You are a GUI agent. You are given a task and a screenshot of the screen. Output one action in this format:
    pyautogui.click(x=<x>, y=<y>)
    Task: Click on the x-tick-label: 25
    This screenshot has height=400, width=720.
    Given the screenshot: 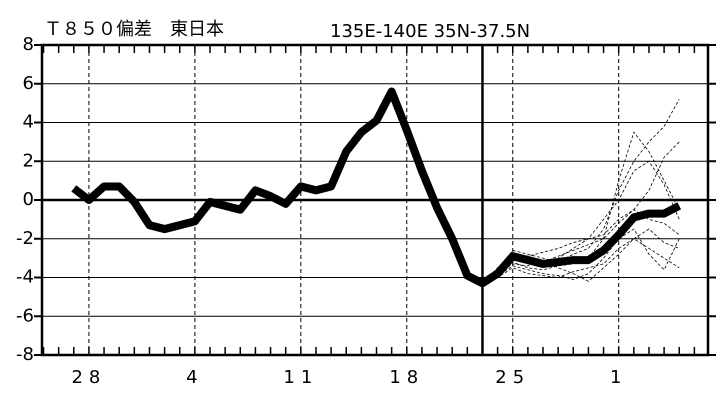 What is the action you would take?
    pyautogui.click(x=512, y=377)
    